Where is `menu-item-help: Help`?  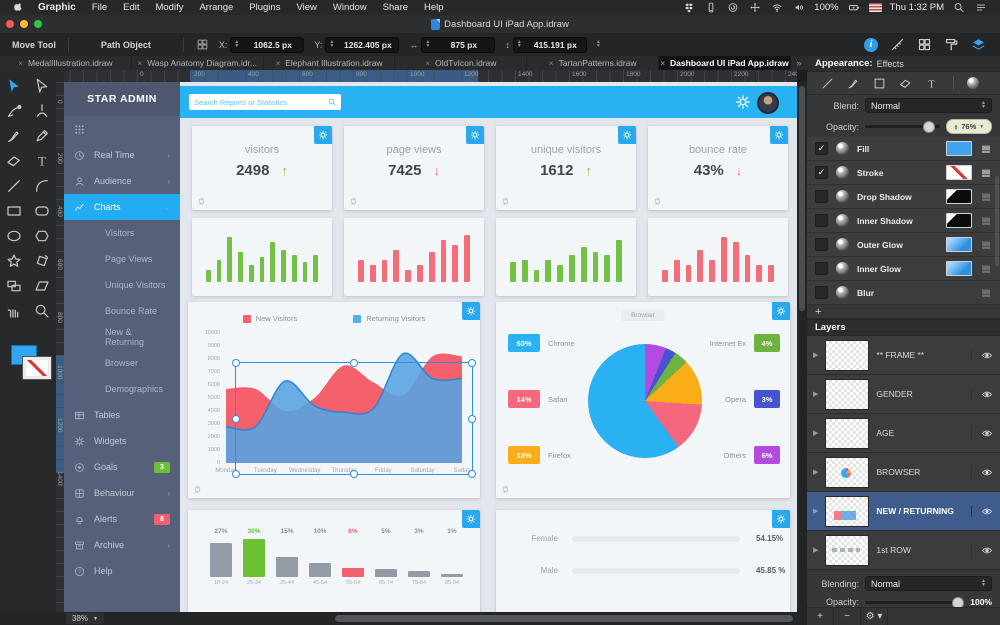 menu-item-help: Help is located at coordinates (434, 7).